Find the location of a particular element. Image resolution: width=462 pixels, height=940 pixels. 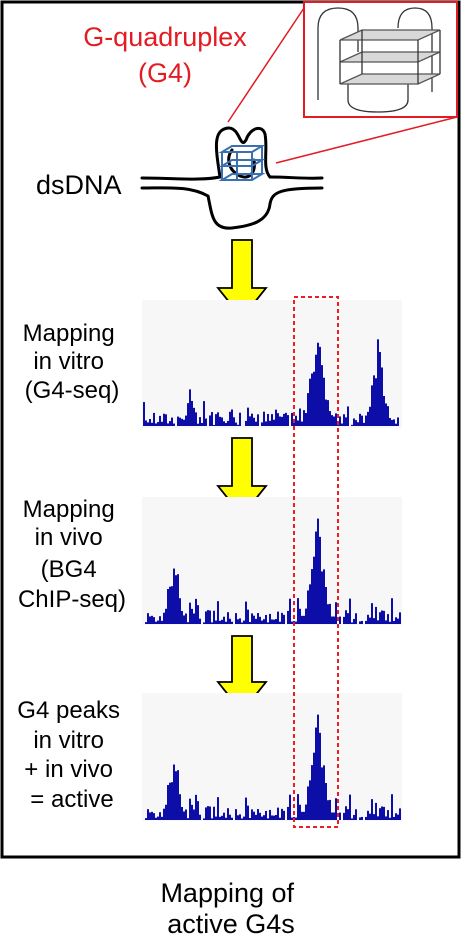

track-1-background is located at coordinates (272, 364).